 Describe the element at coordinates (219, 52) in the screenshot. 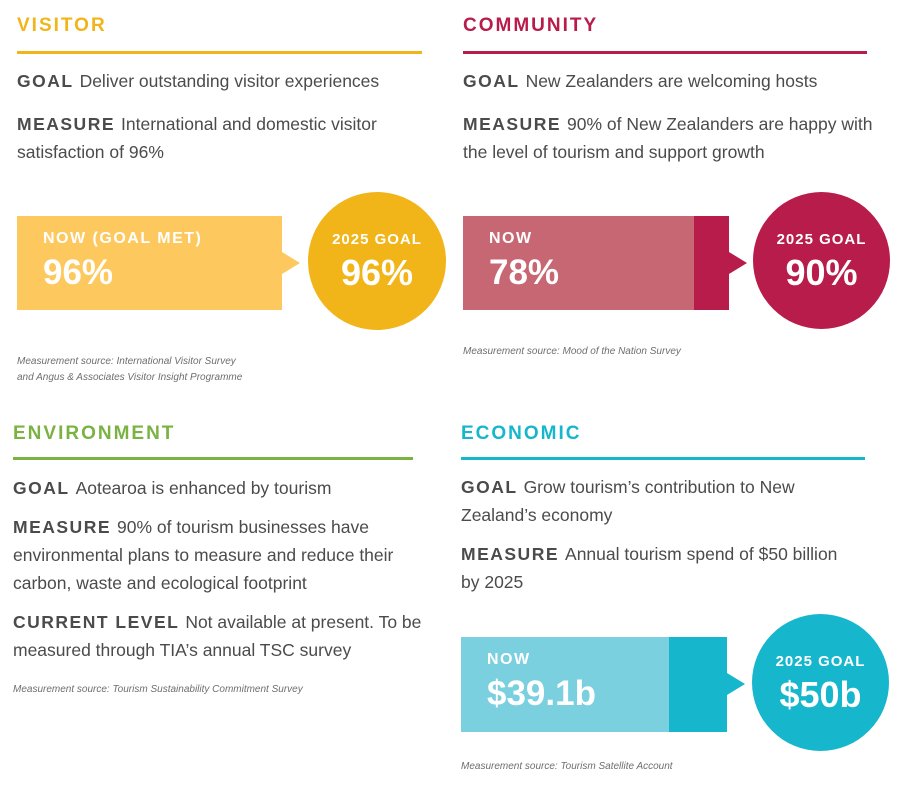

I see `visitor-rule` at that location.